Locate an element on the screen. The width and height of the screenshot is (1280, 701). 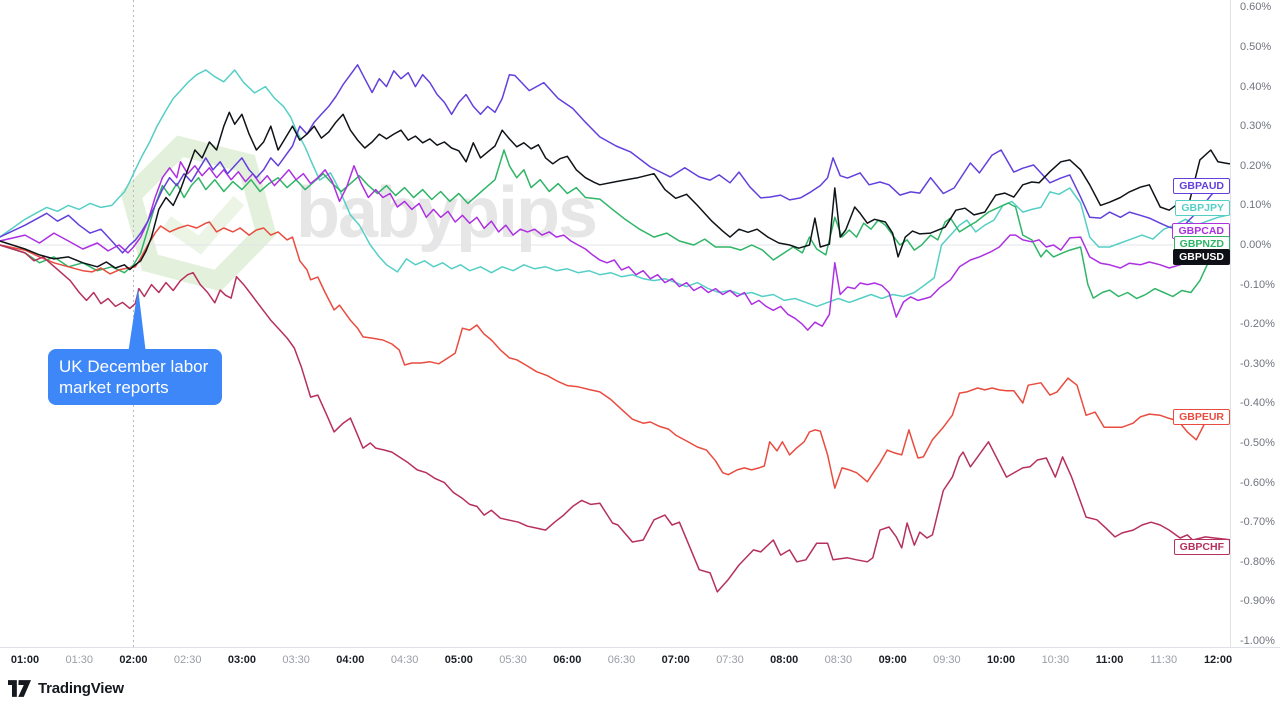
pair-label-gbpnzd: GBPNZD is located at coordinates (1201, 243).